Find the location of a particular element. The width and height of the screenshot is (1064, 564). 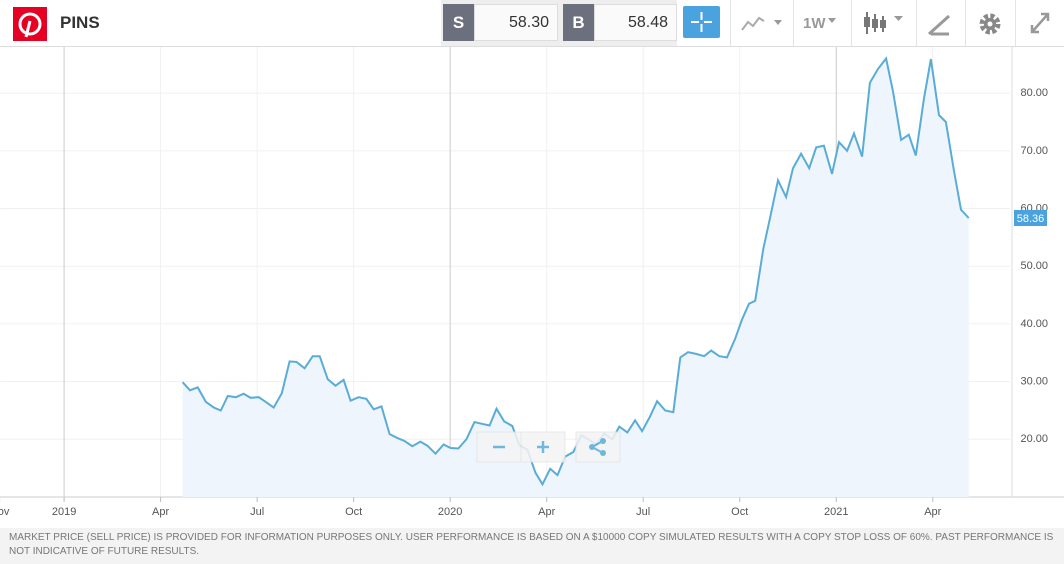

y-tick-label: 50.00 is located at coordinates (1034, 266).